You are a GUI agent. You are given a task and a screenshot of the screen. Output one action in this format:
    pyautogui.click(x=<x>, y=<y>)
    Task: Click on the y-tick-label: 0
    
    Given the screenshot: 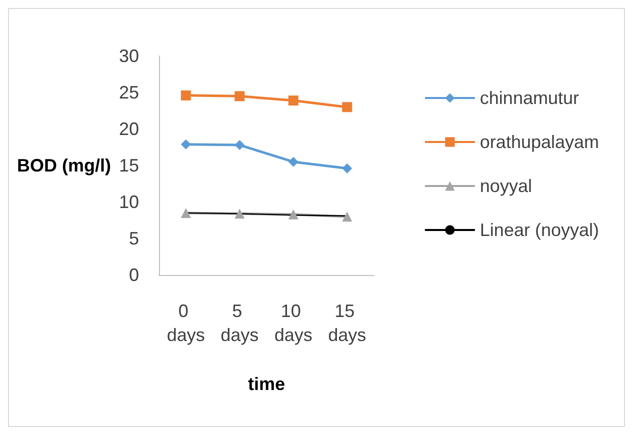 What is the action you would take?
    pyautogui.click(x=133, y=275)
    